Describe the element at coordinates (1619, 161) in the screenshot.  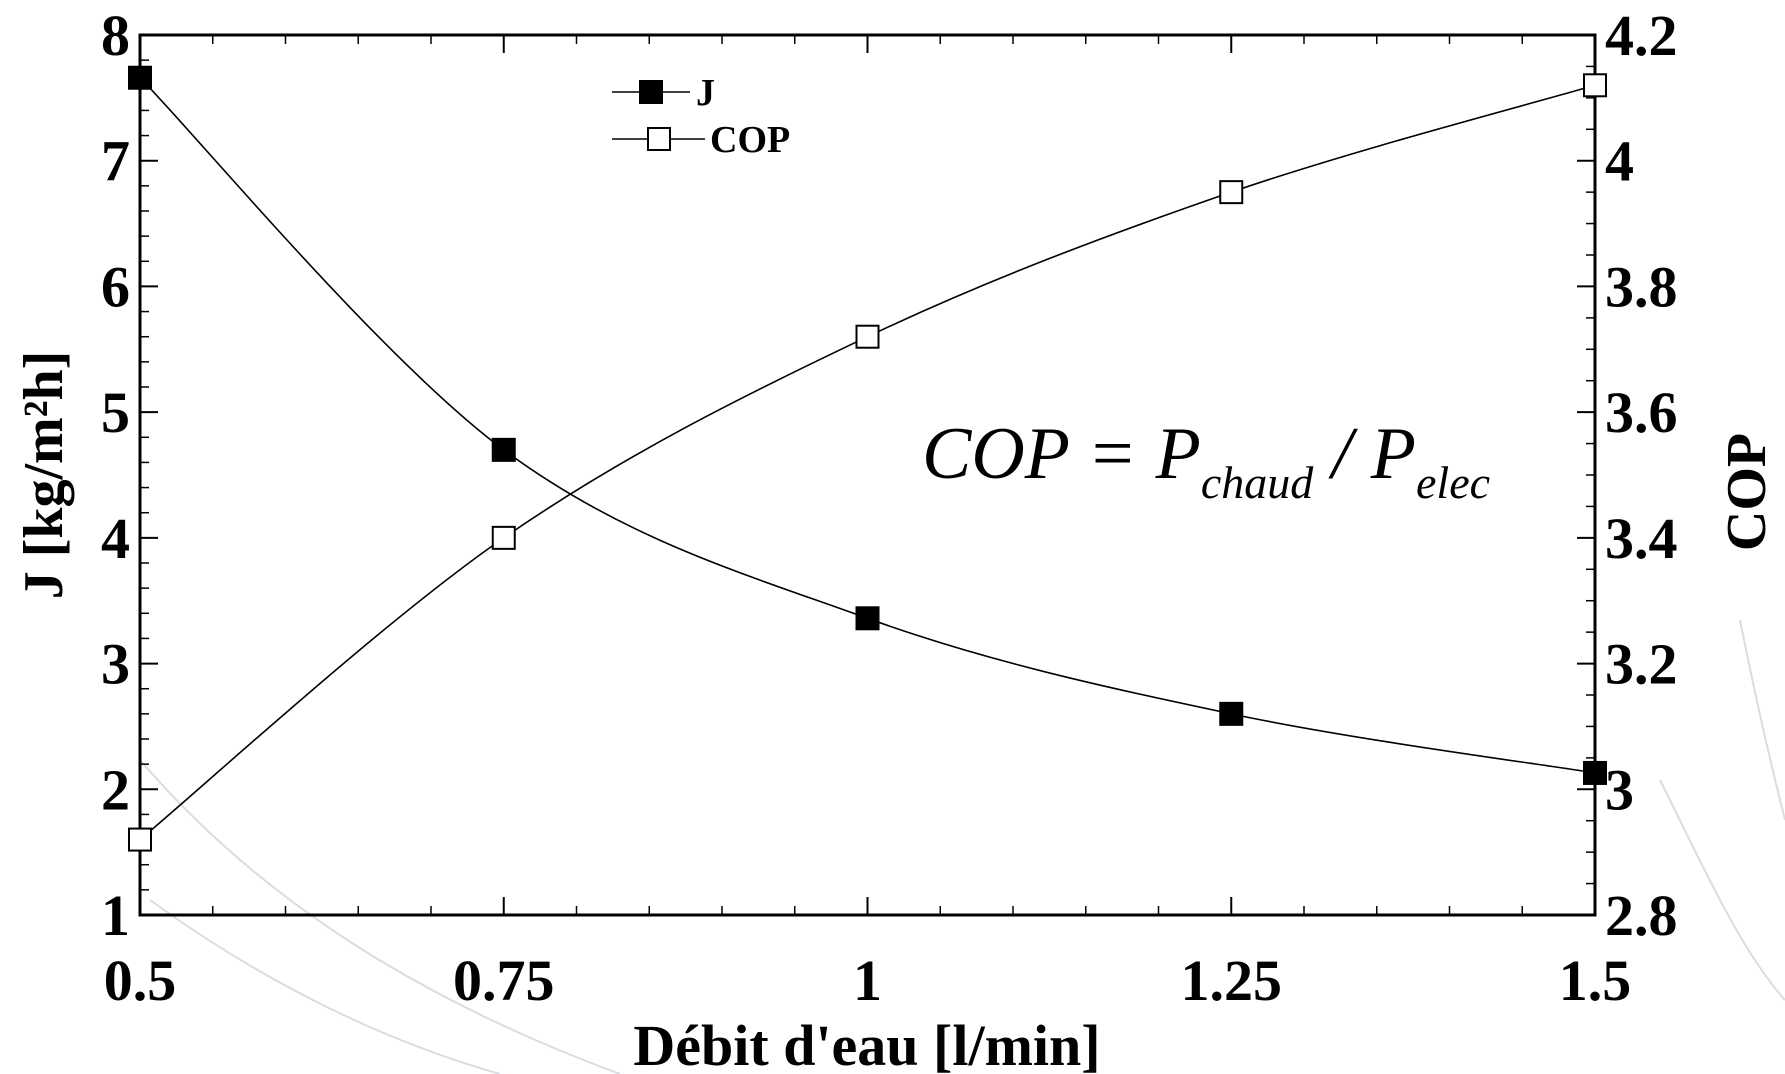
I see `y-right-tick-label: 4` at that location.